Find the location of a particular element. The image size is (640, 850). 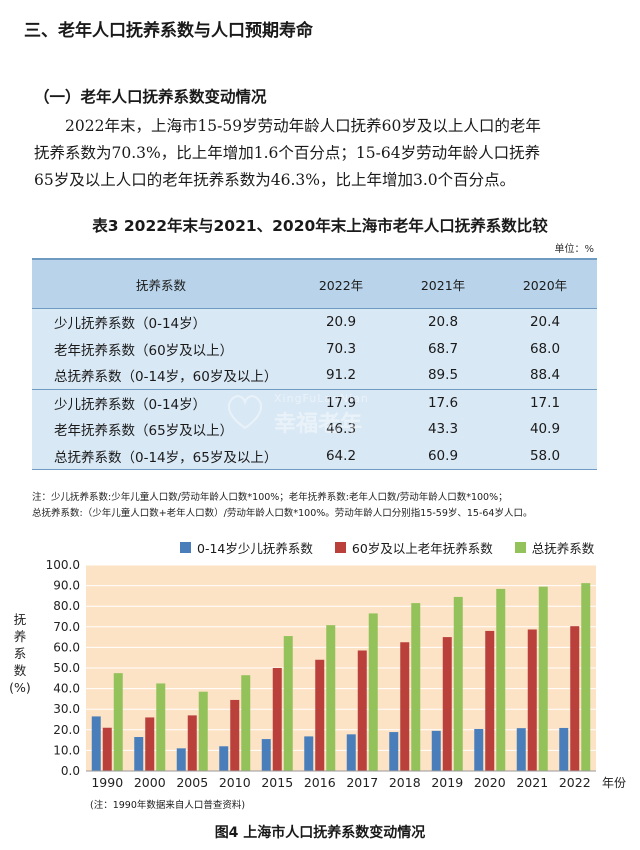

y-axis-label: 系 is located at coordinates (20, 653).